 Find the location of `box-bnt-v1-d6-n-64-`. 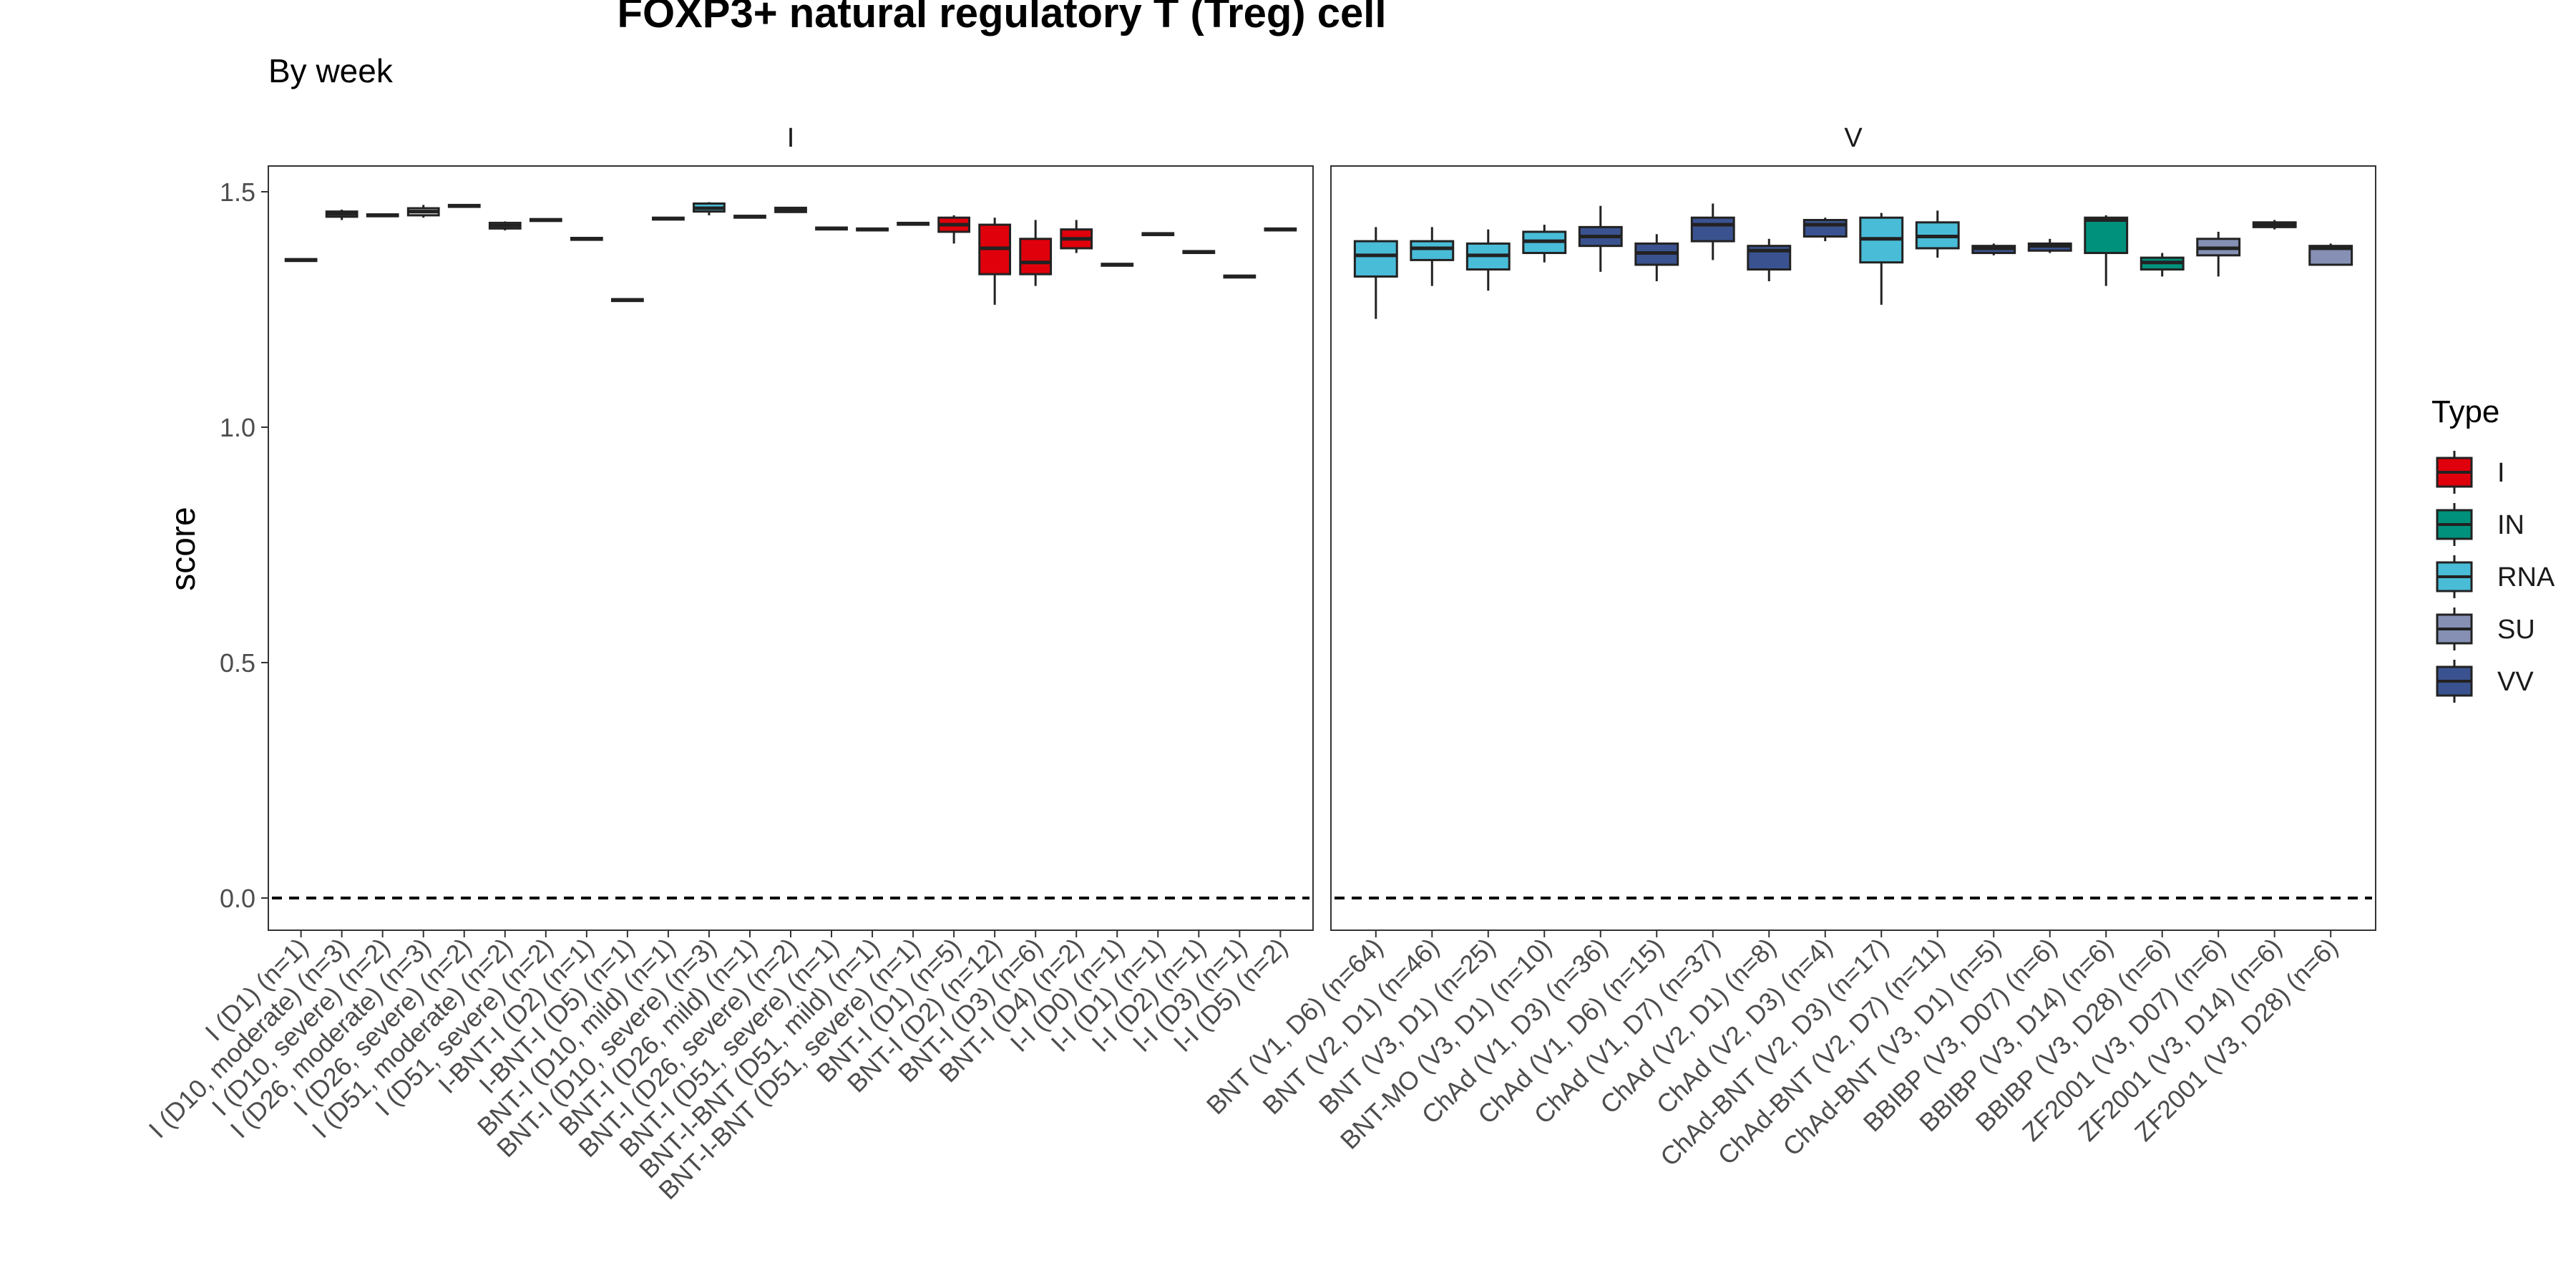

box-bnt-v1-d6-n-64- is located at coordinates (1375, 273).